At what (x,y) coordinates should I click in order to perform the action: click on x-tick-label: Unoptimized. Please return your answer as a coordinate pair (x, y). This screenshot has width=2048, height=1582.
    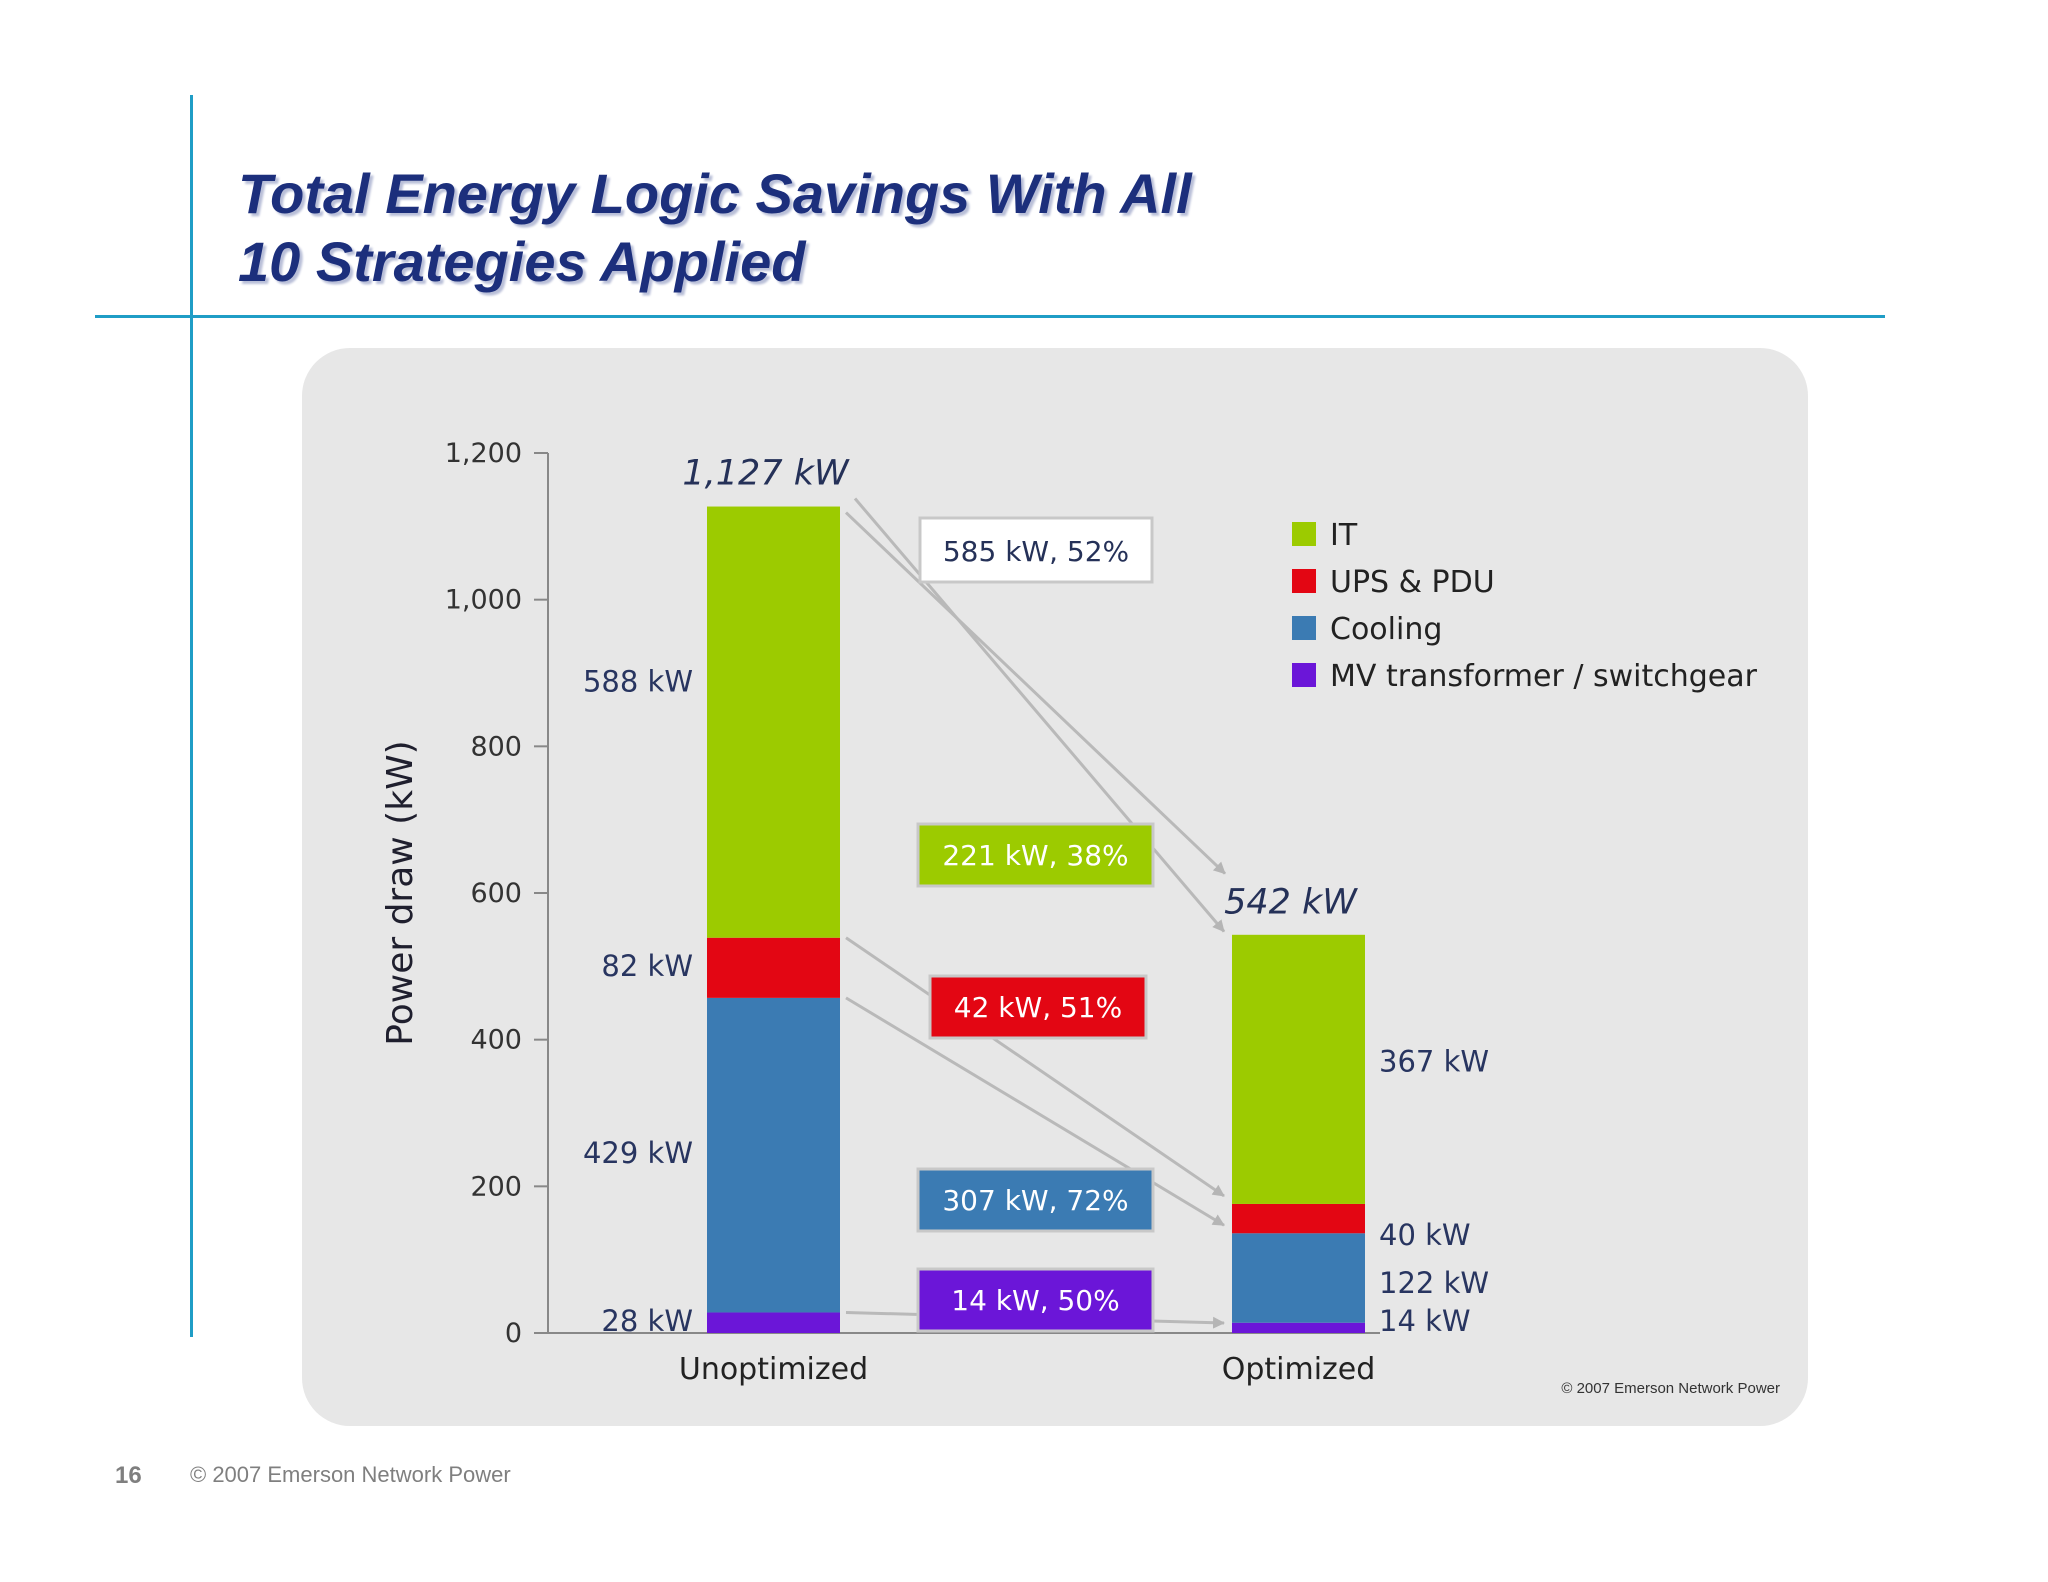
    Looking at the image, I should click on (773, 1369).